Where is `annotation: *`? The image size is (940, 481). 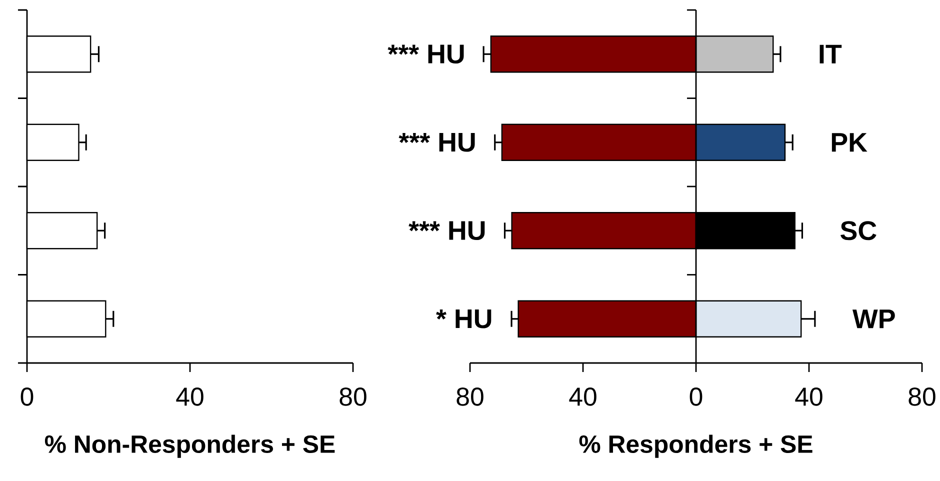 annotation: * is located at coordinates (441, 314).